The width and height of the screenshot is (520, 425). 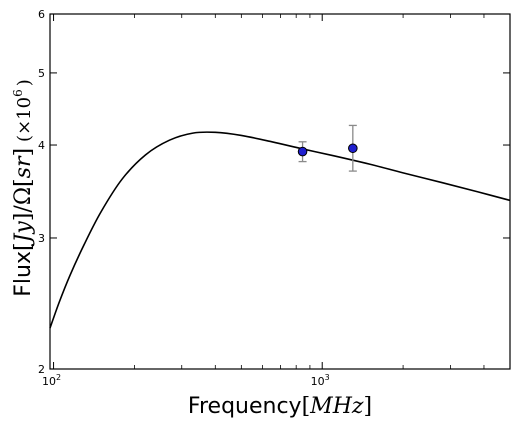 I want to click on x-tick-label: 10³, so click(x=320, y=380).